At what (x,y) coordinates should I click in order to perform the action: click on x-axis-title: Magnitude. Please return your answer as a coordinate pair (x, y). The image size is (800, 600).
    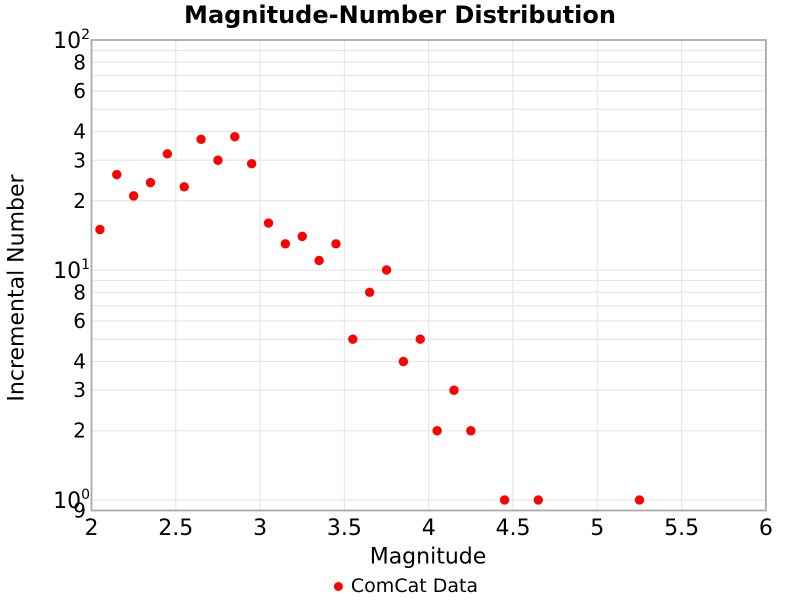
    Looking at the image, I should click on (428, 557).